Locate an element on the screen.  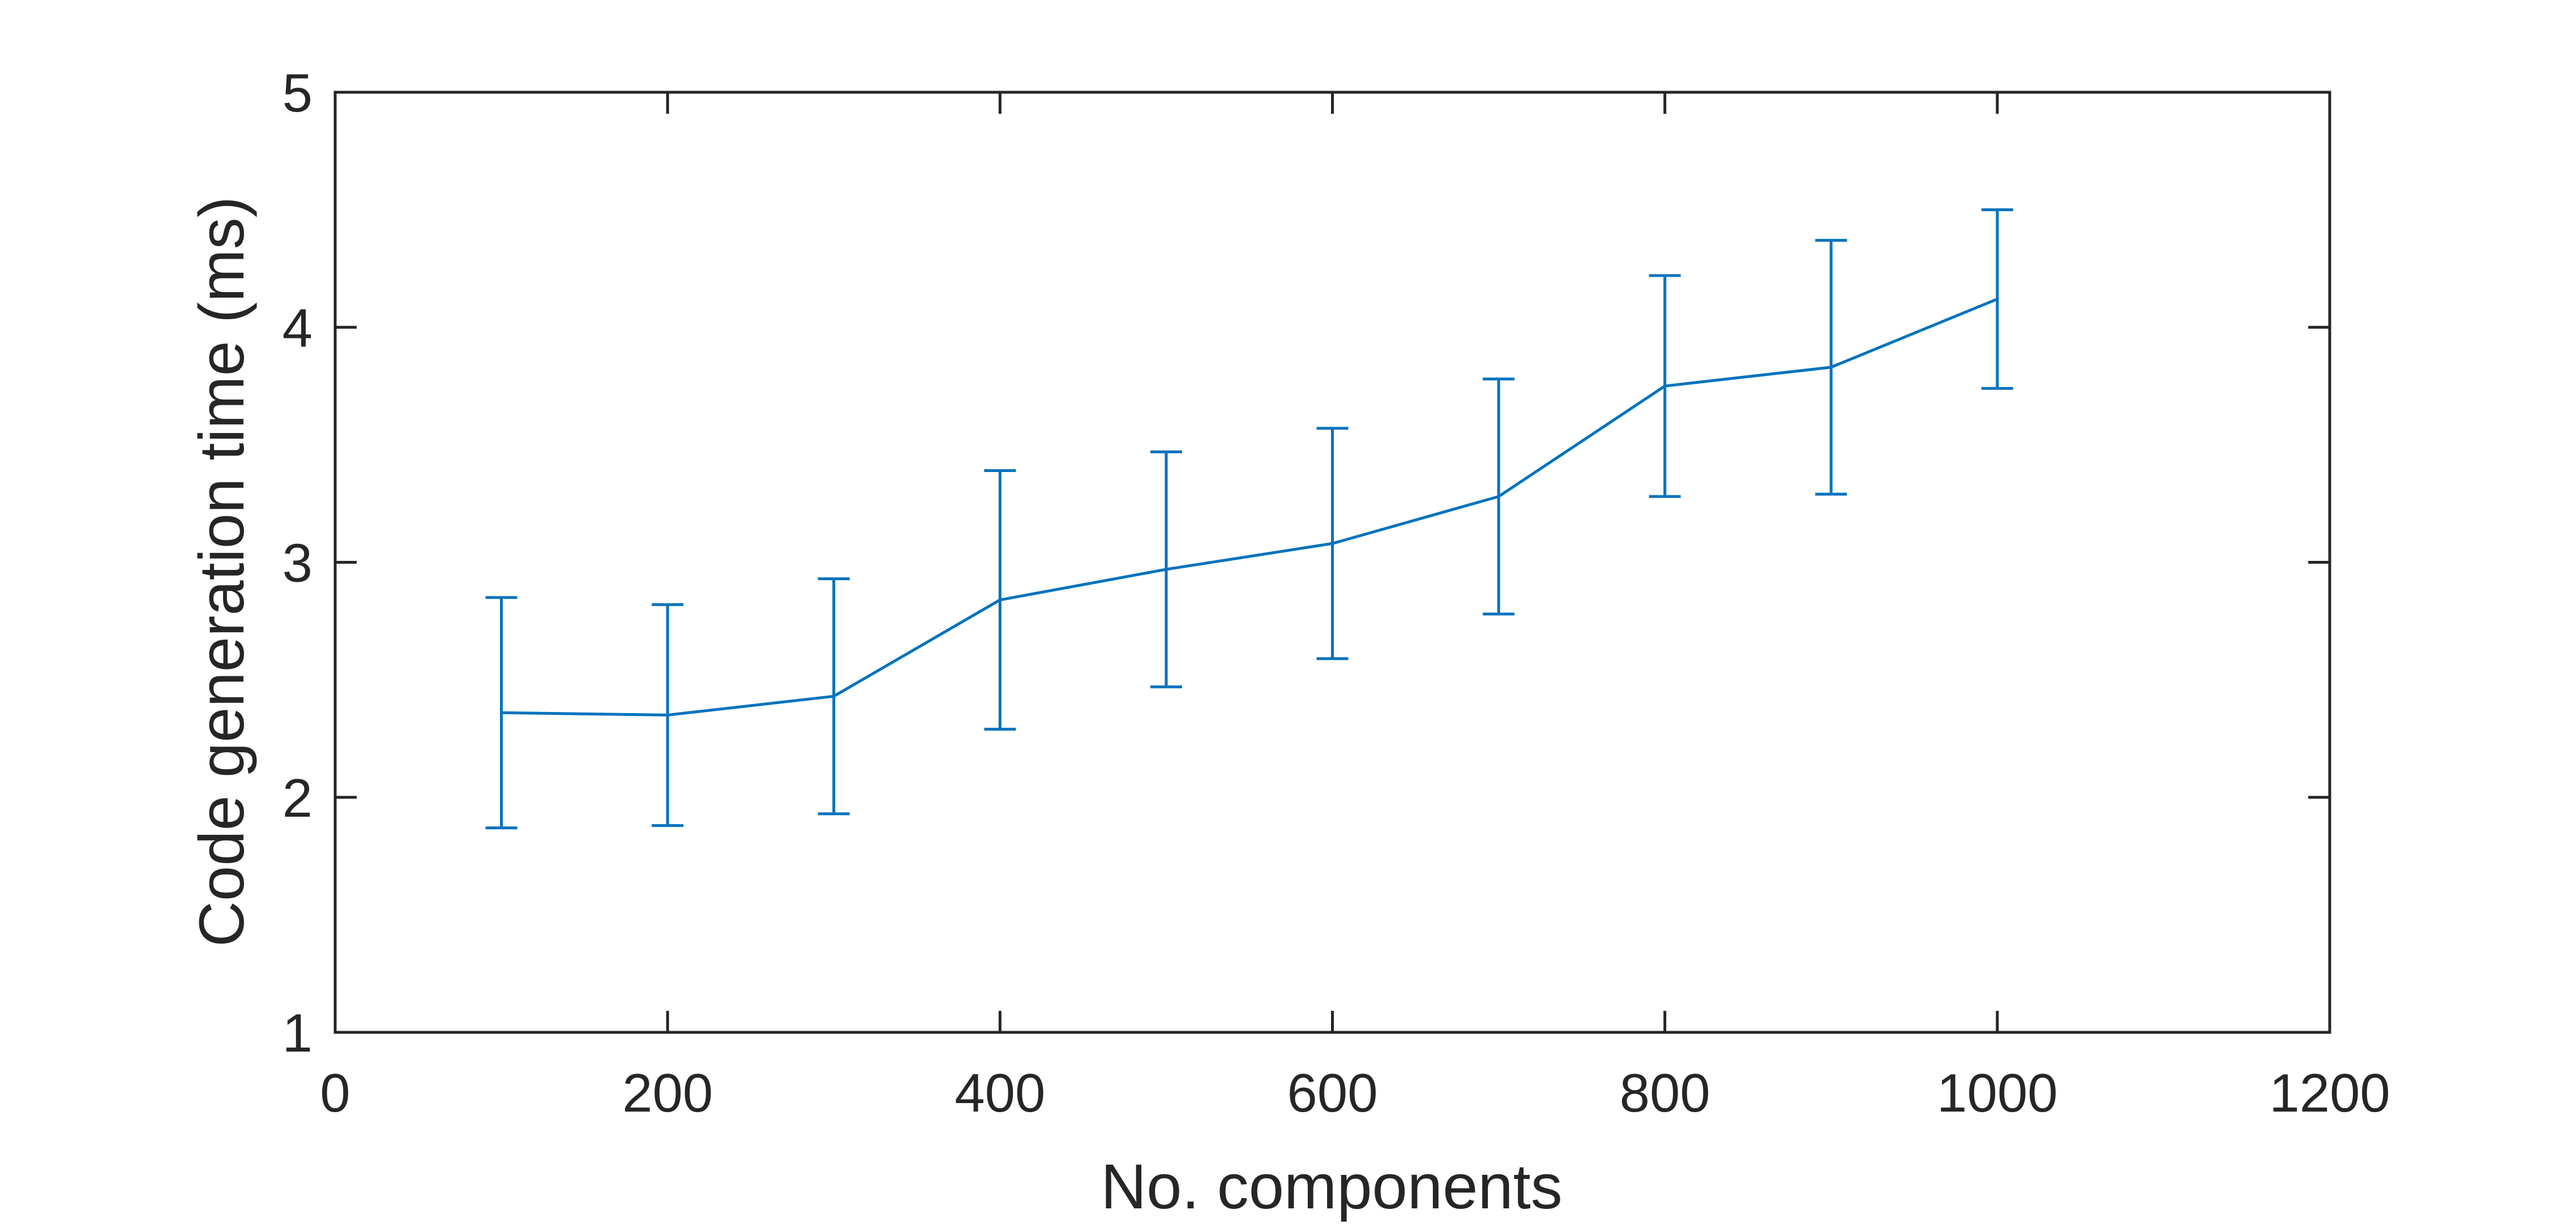
x-tick-label: 1200 is located at coordinates (2329, 1093).